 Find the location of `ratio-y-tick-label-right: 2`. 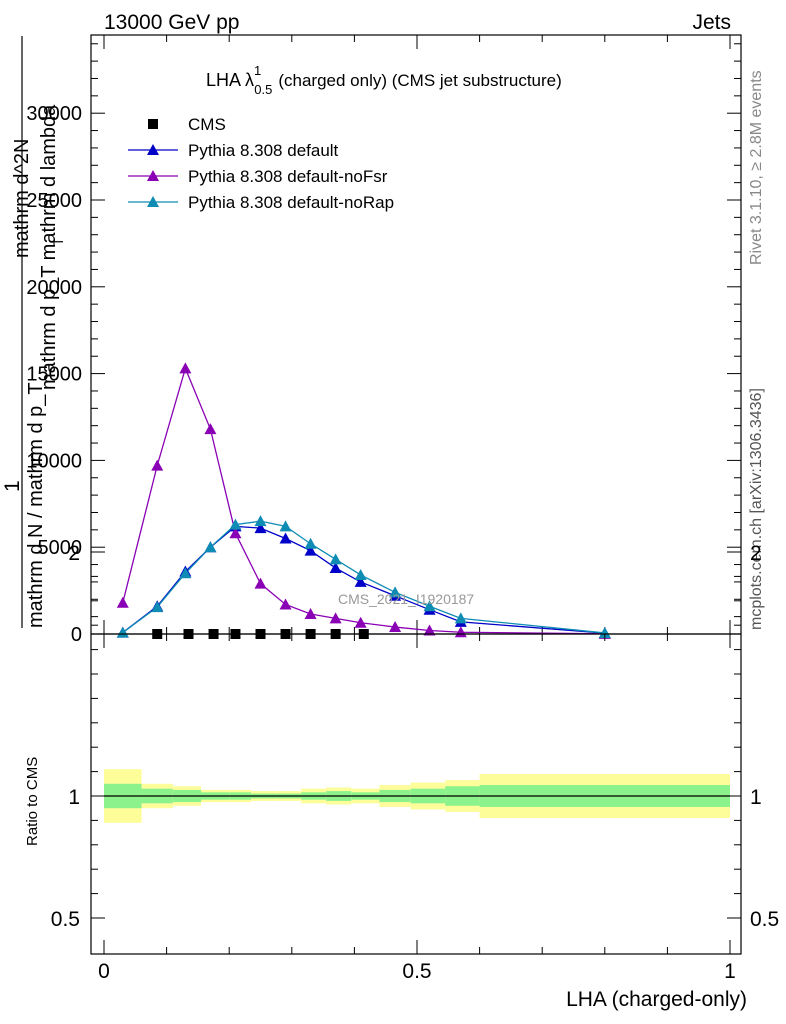

ratio-y-tick-label-right: 2 is located at coordinates (756, 553).